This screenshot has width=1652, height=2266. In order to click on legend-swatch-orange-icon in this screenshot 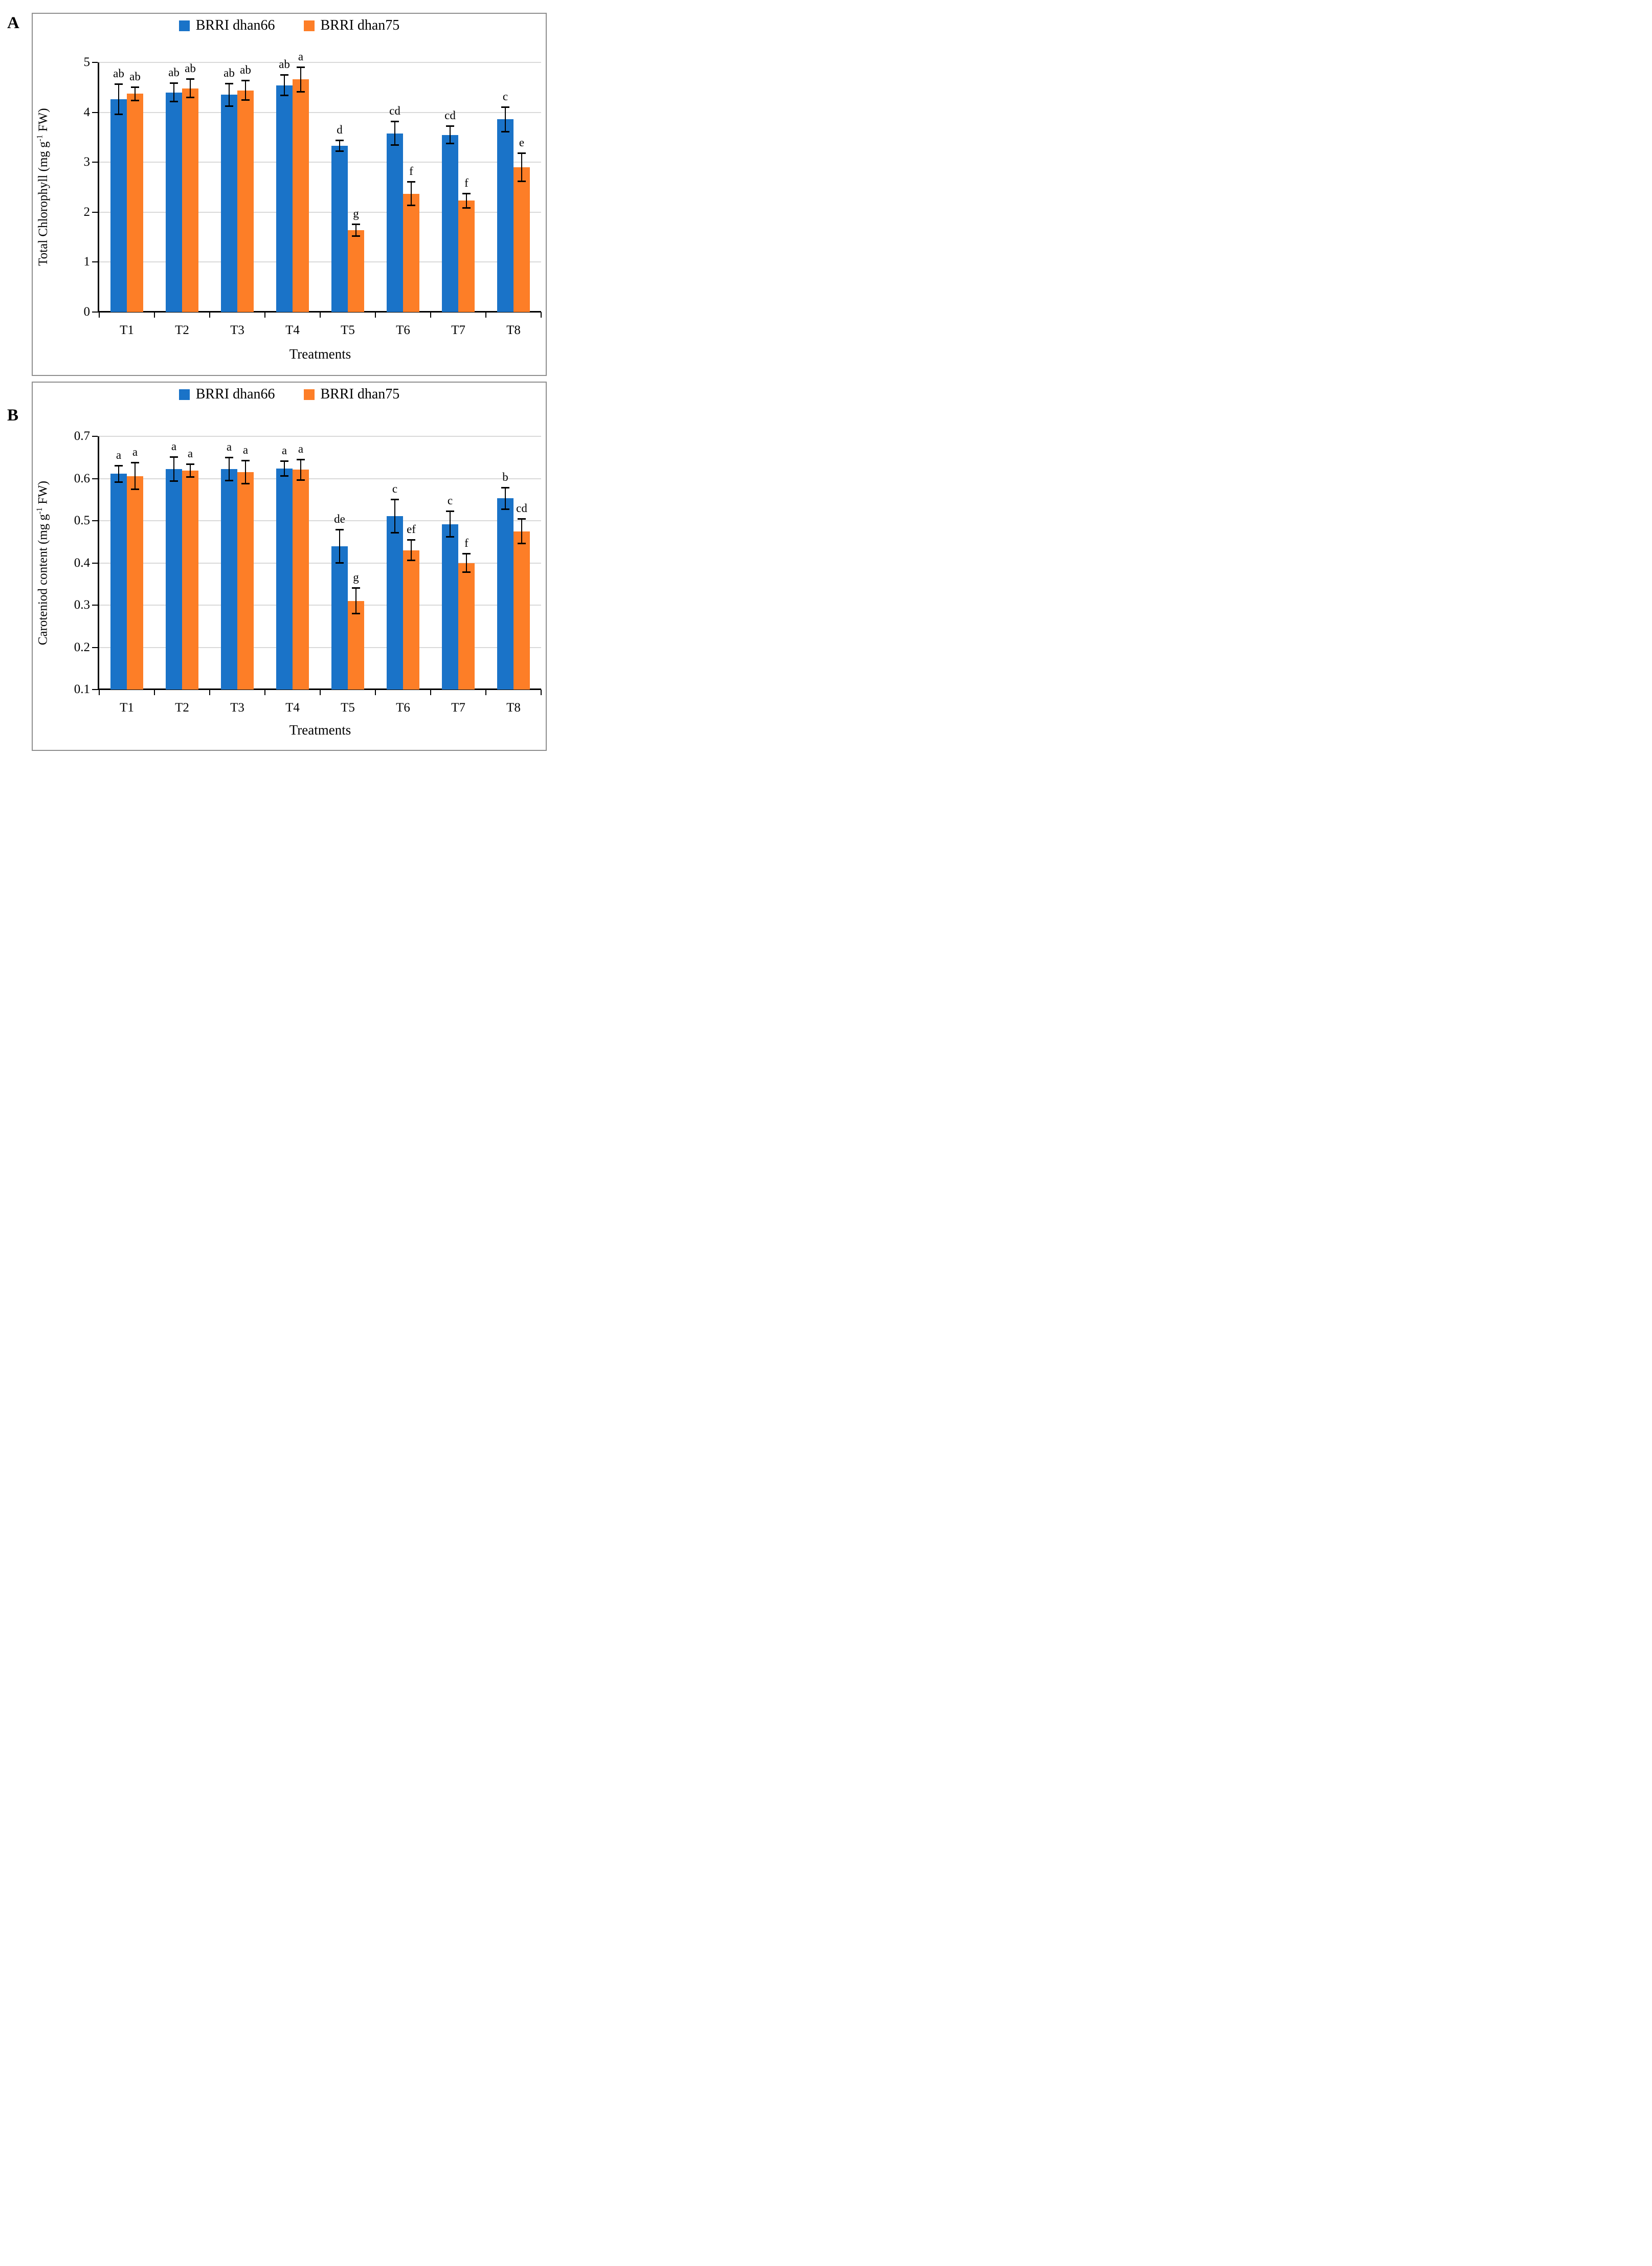, I will do `click(309, 394)`.